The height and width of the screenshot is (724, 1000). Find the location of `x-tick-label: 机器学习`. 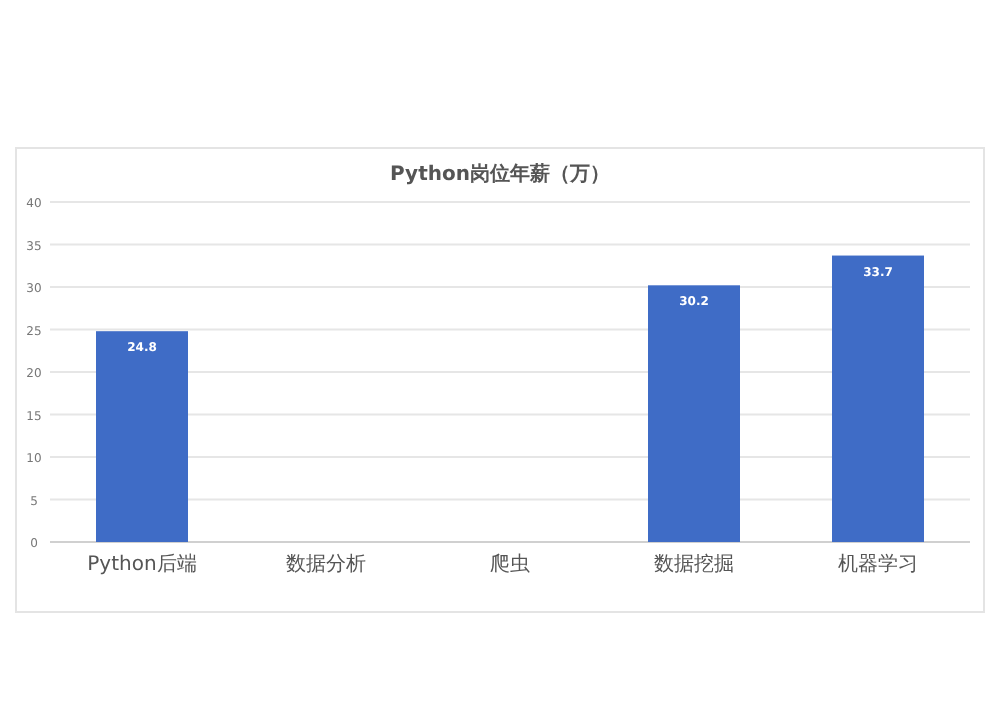

x-tick-label: 机器学习 is located at coordinates (878, 564).